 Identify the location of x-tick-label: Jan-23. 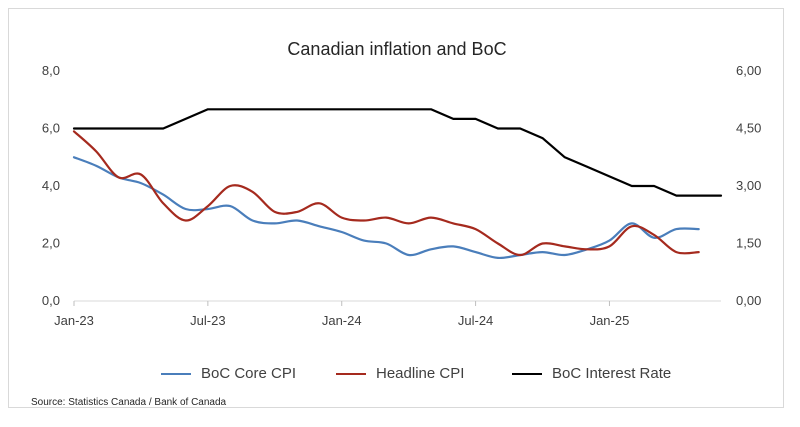
(74, 320).